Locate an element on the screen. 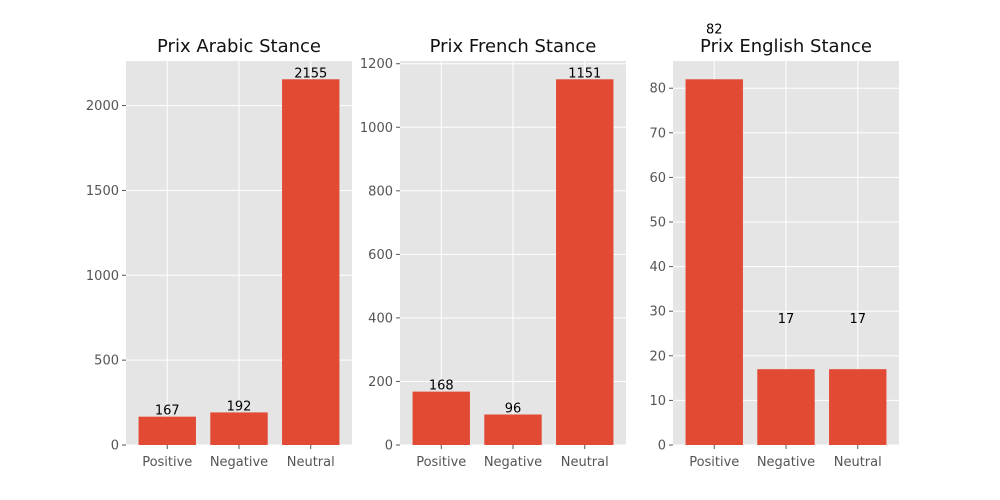 The height and width of the screenshot is (500, 1000). y-tick-label: 70 is located at coordinates (657, 133).